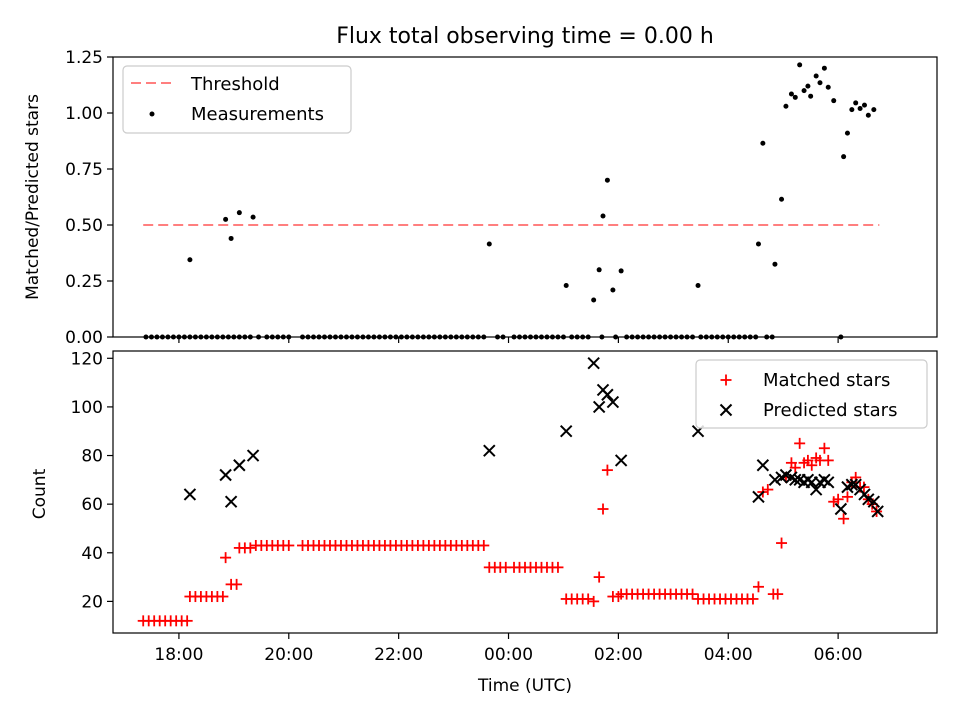  Describe the element at coordinates (838, 655) in the screenshot. I see `count-x-tick-label: 06:00` at that location.